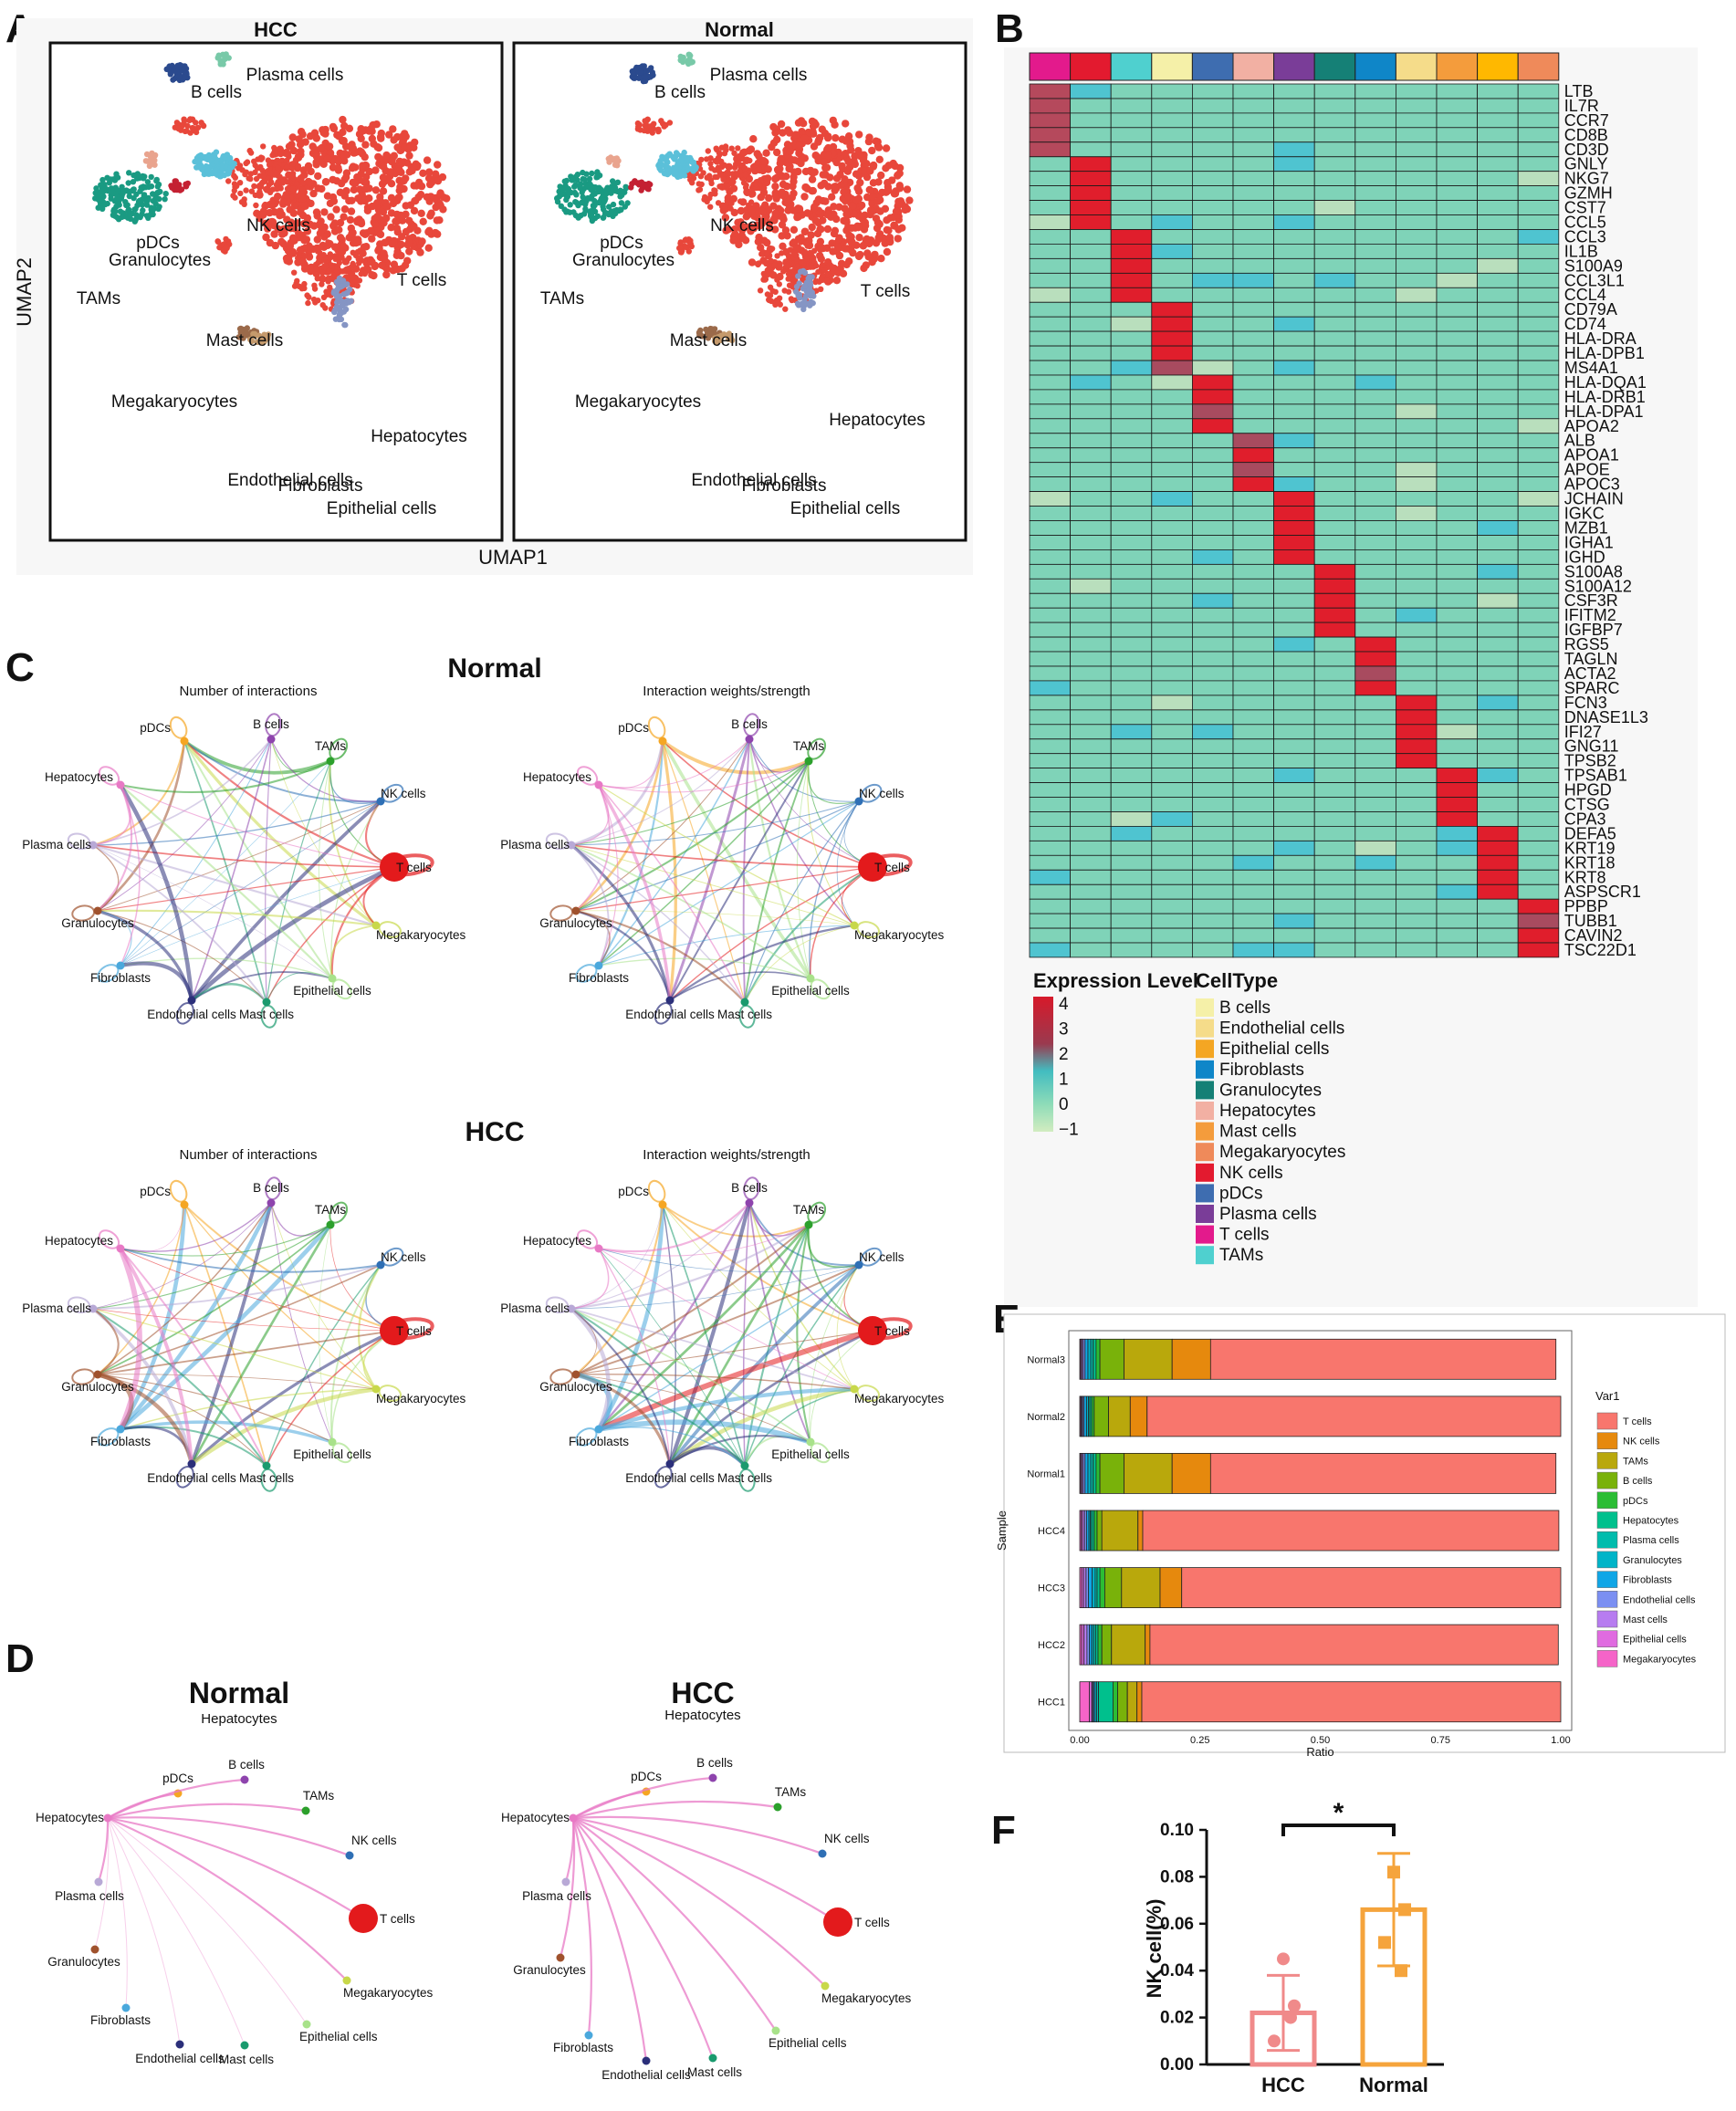 The image size is (1736, 2111). What do you see at coordinates (1641, 1442) in the screenshot?
I see `stacked-legend-label: NK cells` at bounding box center [1641, 1442].